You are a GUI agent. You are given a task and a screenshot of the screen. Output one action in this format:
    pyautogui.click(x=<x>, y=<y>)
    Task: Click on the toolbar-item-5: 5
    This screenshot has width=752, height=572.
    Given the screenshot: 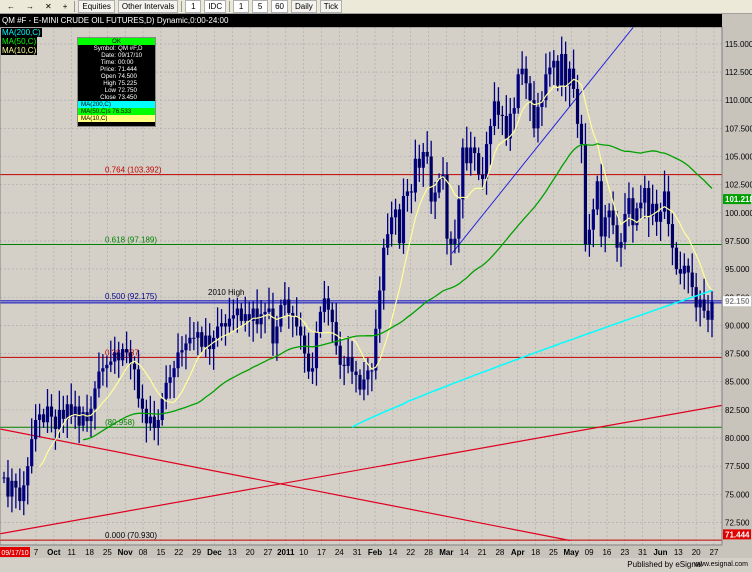 What is the action you would take?
    pyautogui.click(x=260, y=6)
    